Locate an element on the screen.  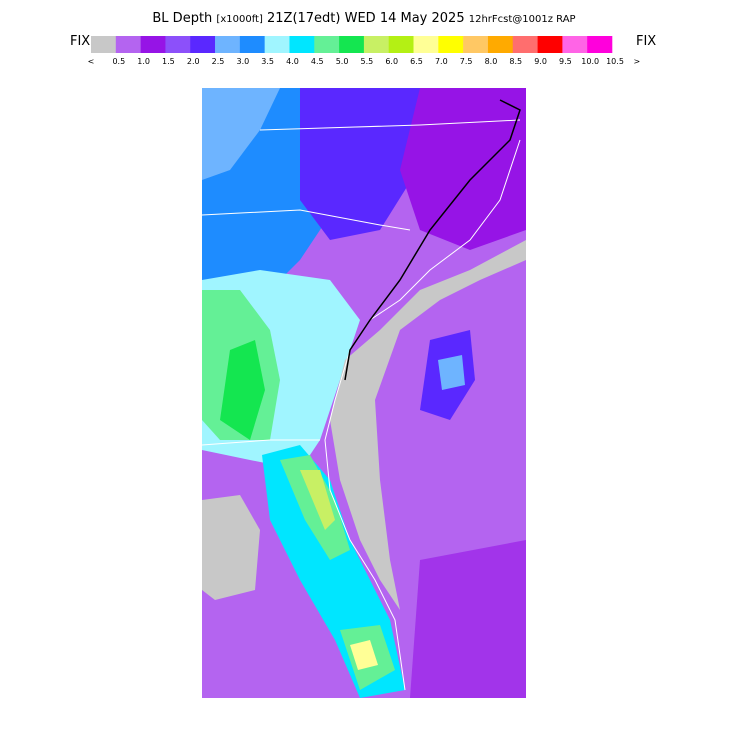
legend-label: 1.0 is located at coordinates (143, 61).